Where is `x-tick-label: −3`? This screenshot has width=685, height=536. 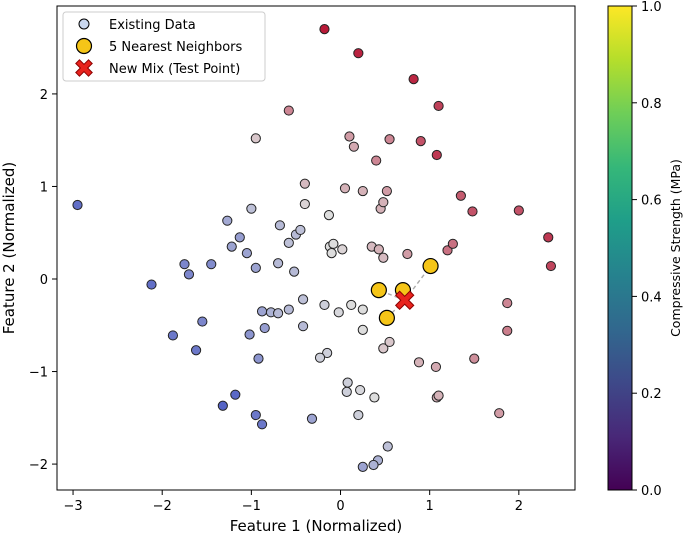 x-tick-label: −3 is located at coordinates (72, 506).